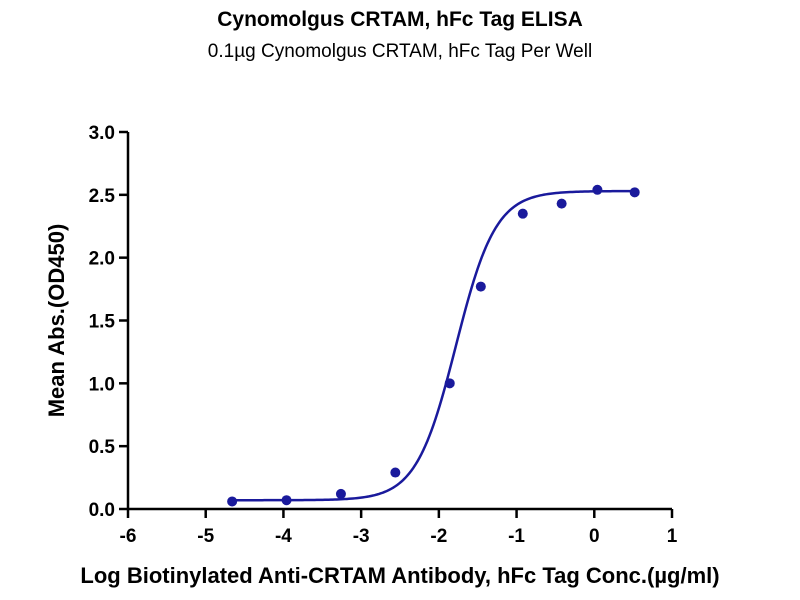 The width and height of the screenshot is (800, 600). Describe the element at coordinates (283, 536) in the screenshot. I see `x-tick-label: -4` at that location.